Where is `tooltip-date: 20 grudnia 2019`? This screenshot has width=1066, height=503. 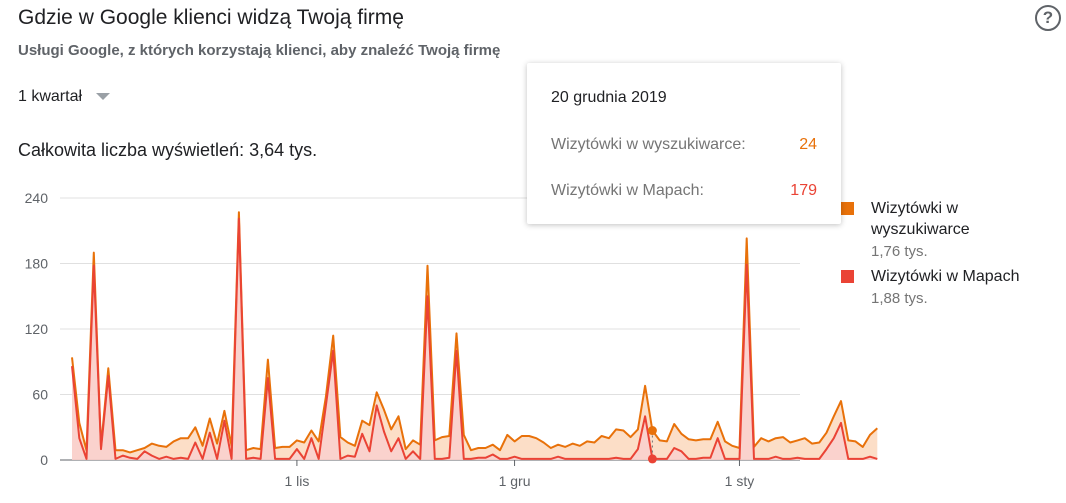 tooltip-date: 20 grudnia 2019 is located at coordinates (609, 97).